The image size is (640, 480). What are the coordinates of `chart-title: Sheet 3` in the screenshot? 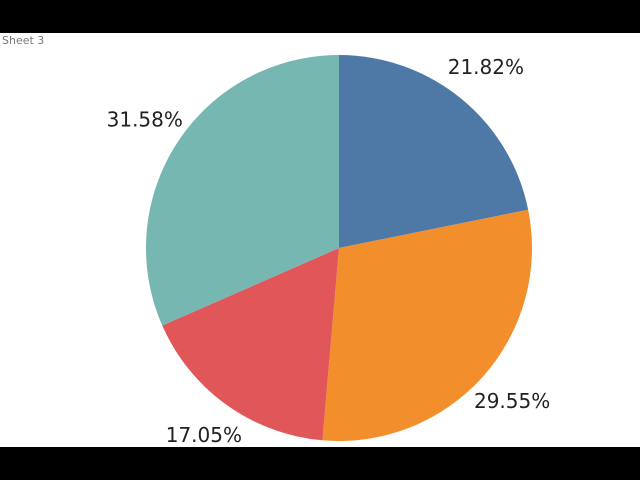 It's located at (23, 40).